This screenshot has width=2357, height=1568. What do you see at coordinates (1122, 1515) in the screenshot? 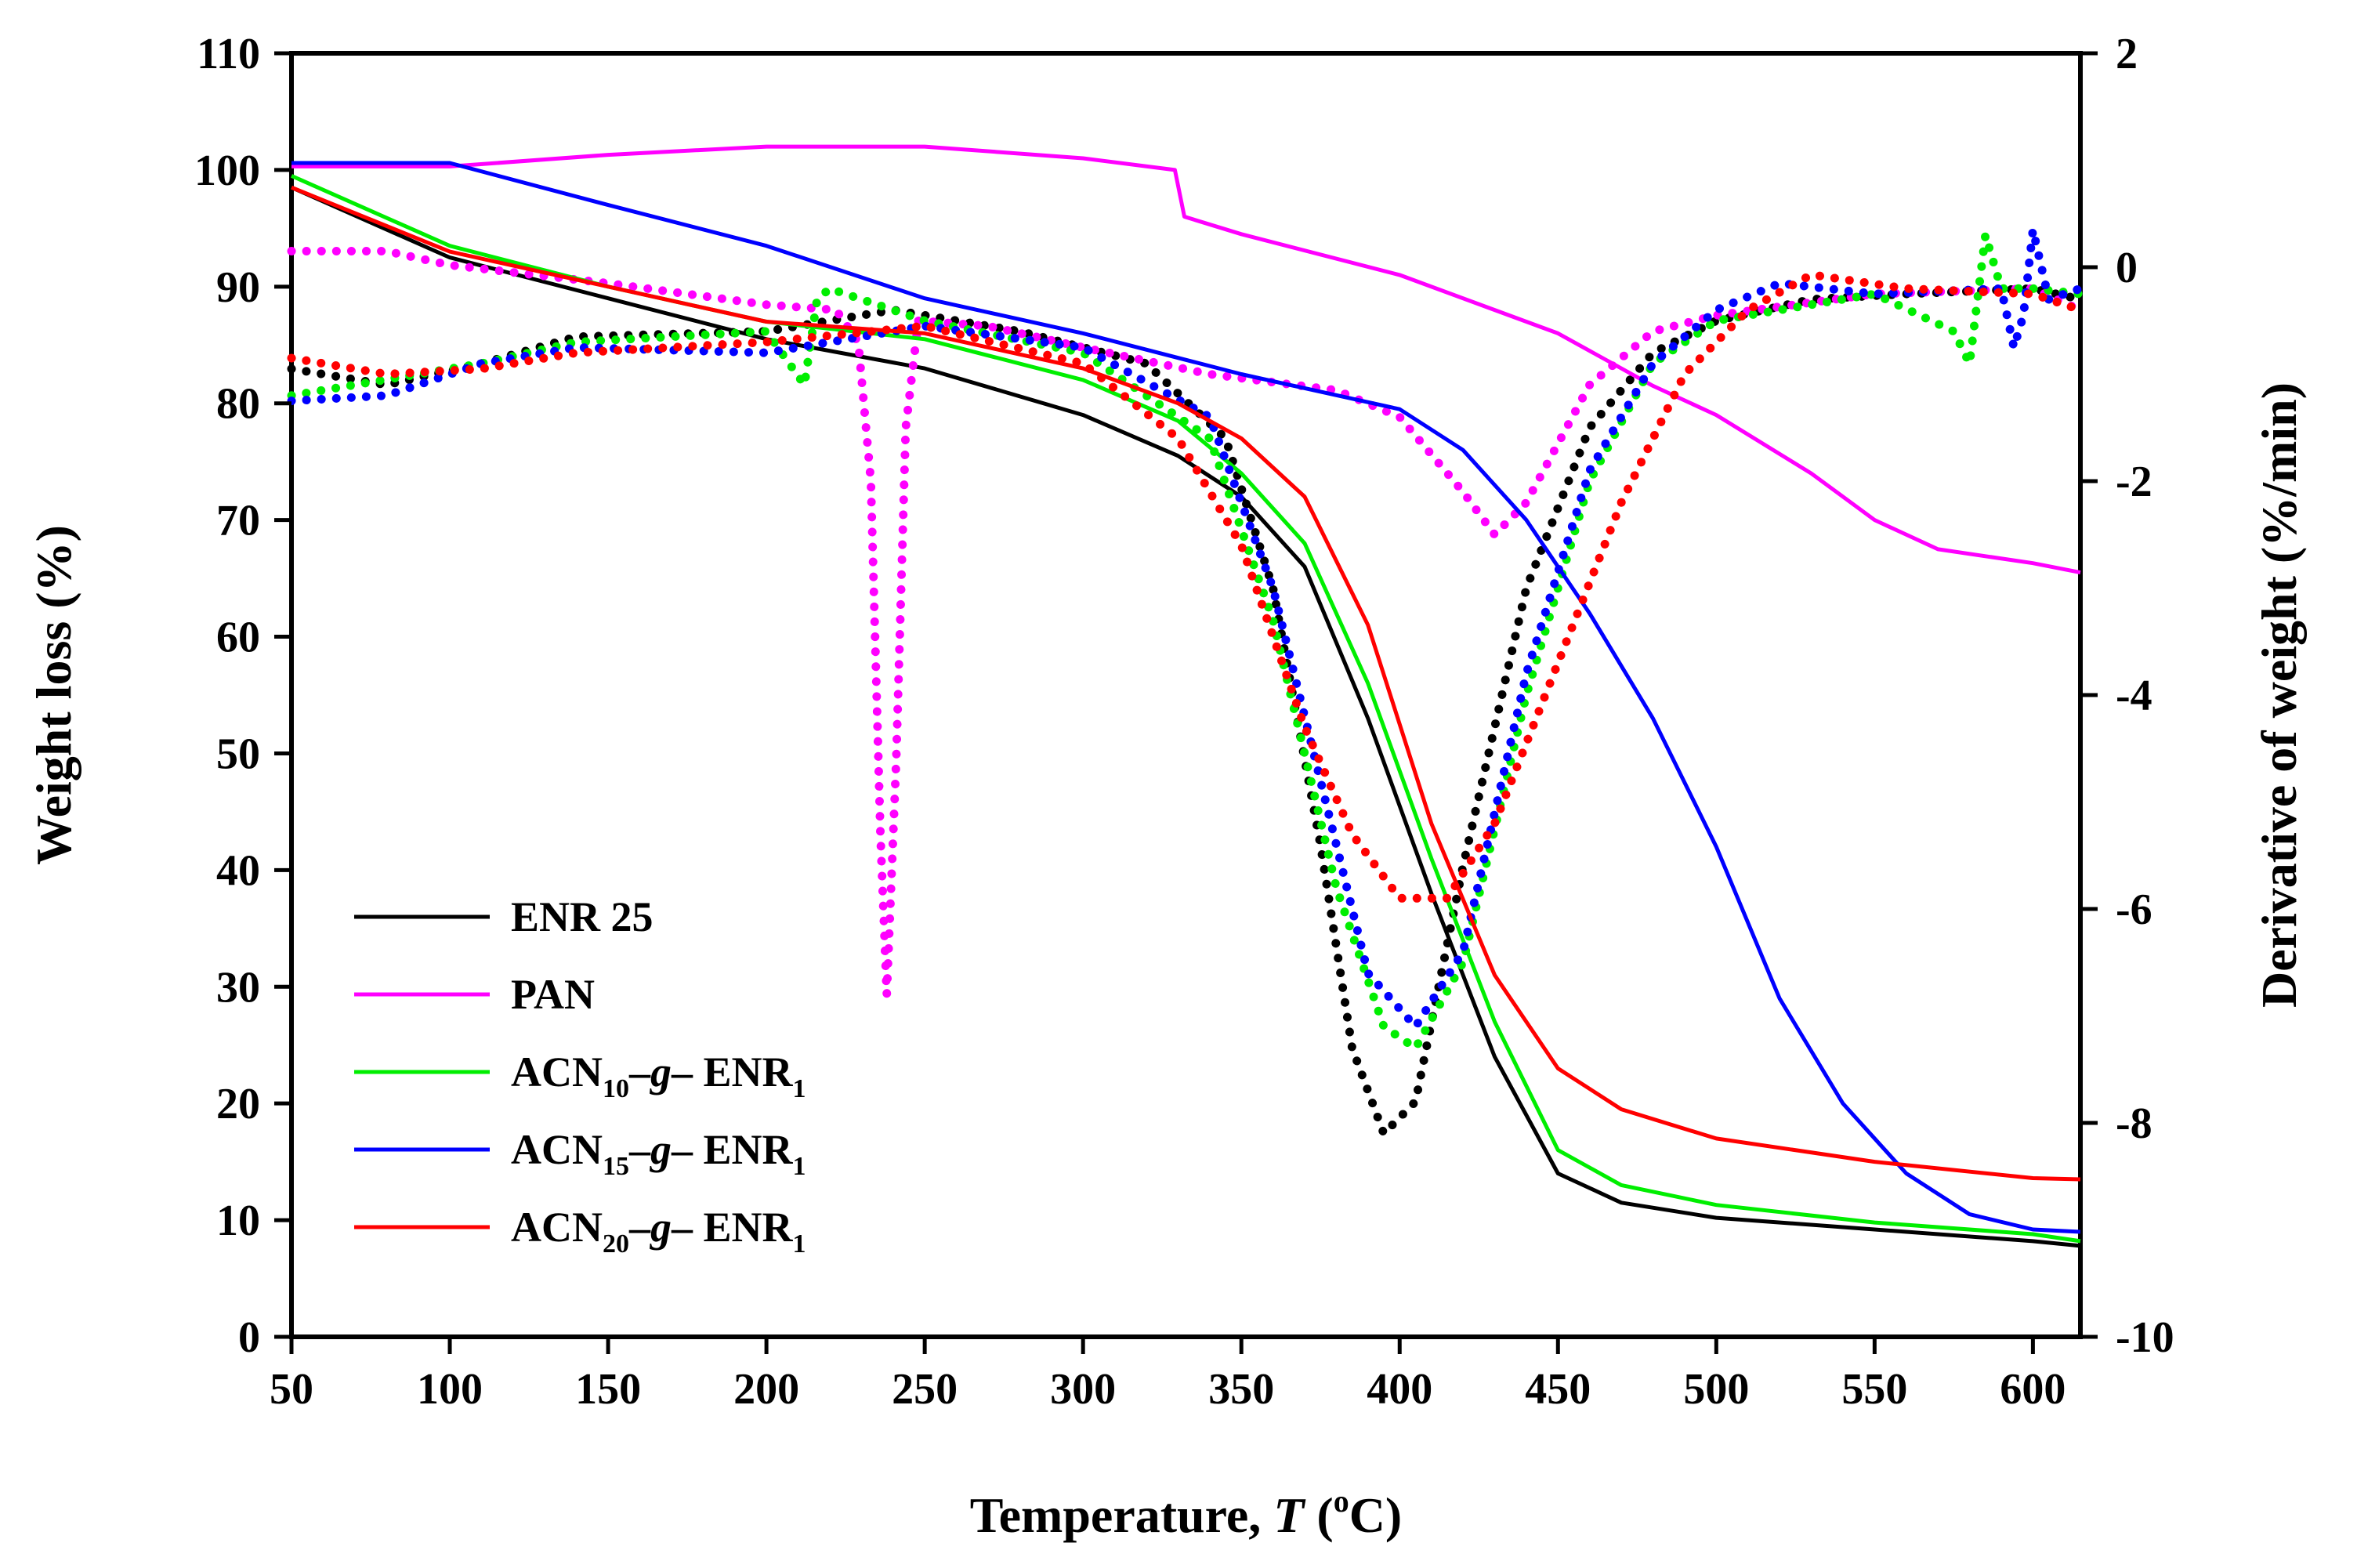
I see `x-title-prefix: Temperature,` at bounding box center [1122, 1515].